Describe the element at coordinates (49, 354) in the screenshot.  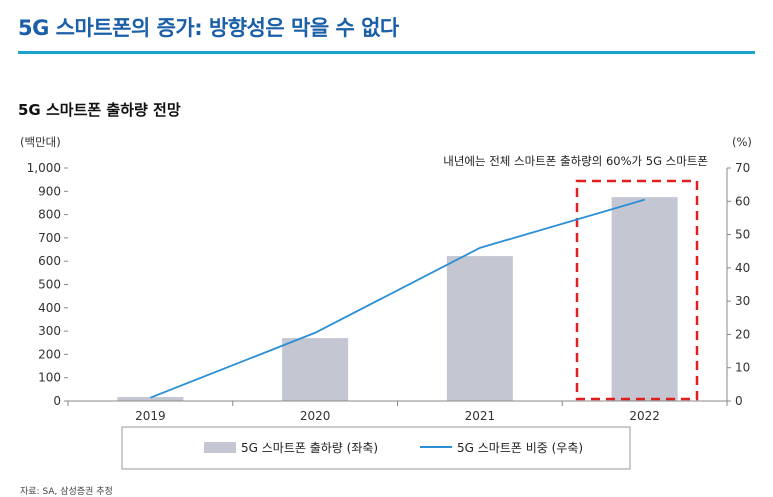
I see `left-tick-label: 200` at that location.